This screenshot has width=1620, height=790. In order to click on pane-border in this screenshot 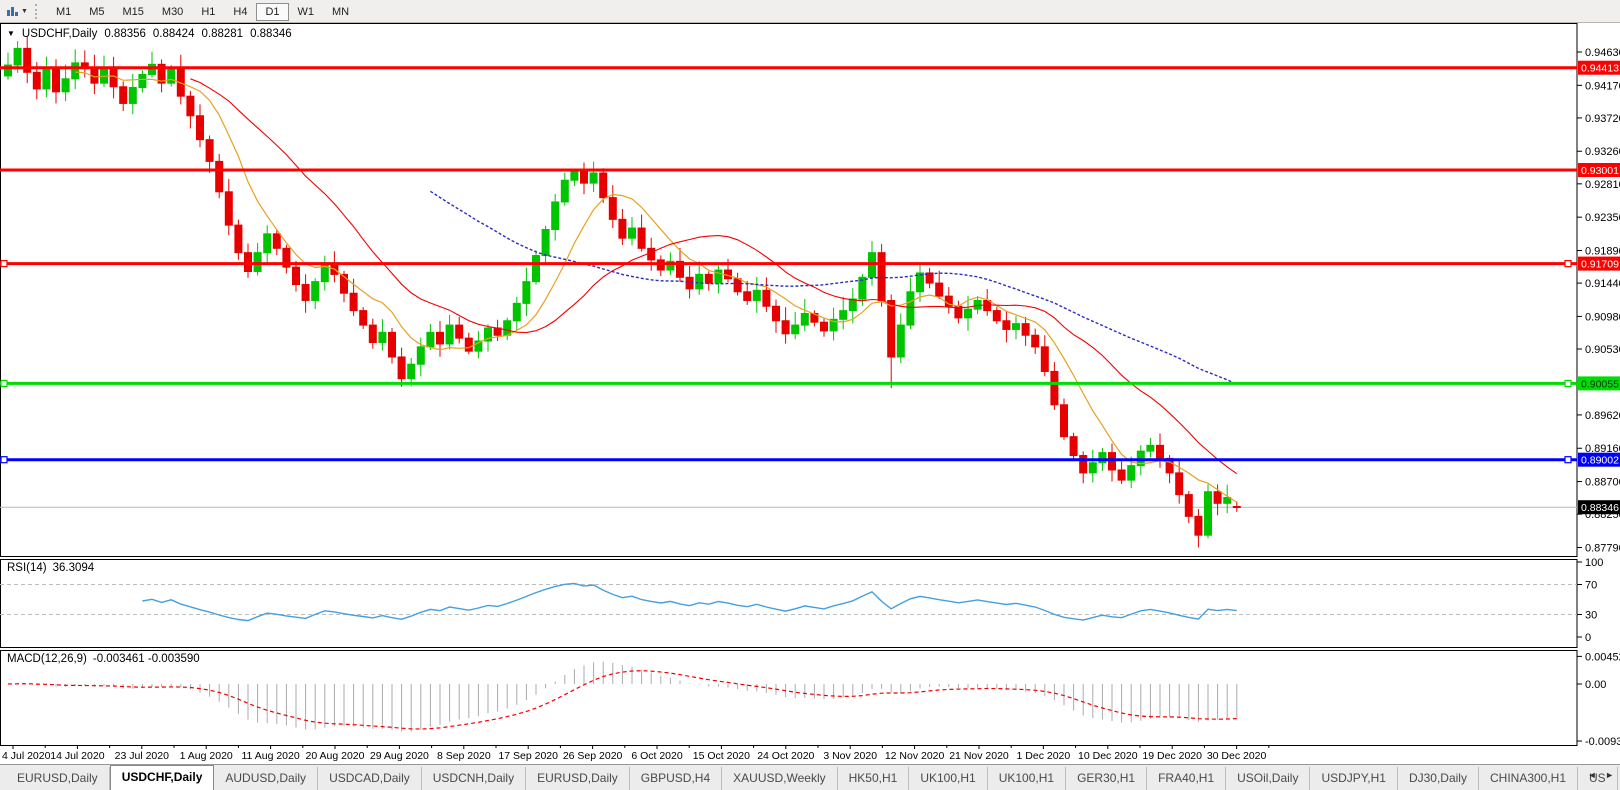, I will do `click(789, 698)`.